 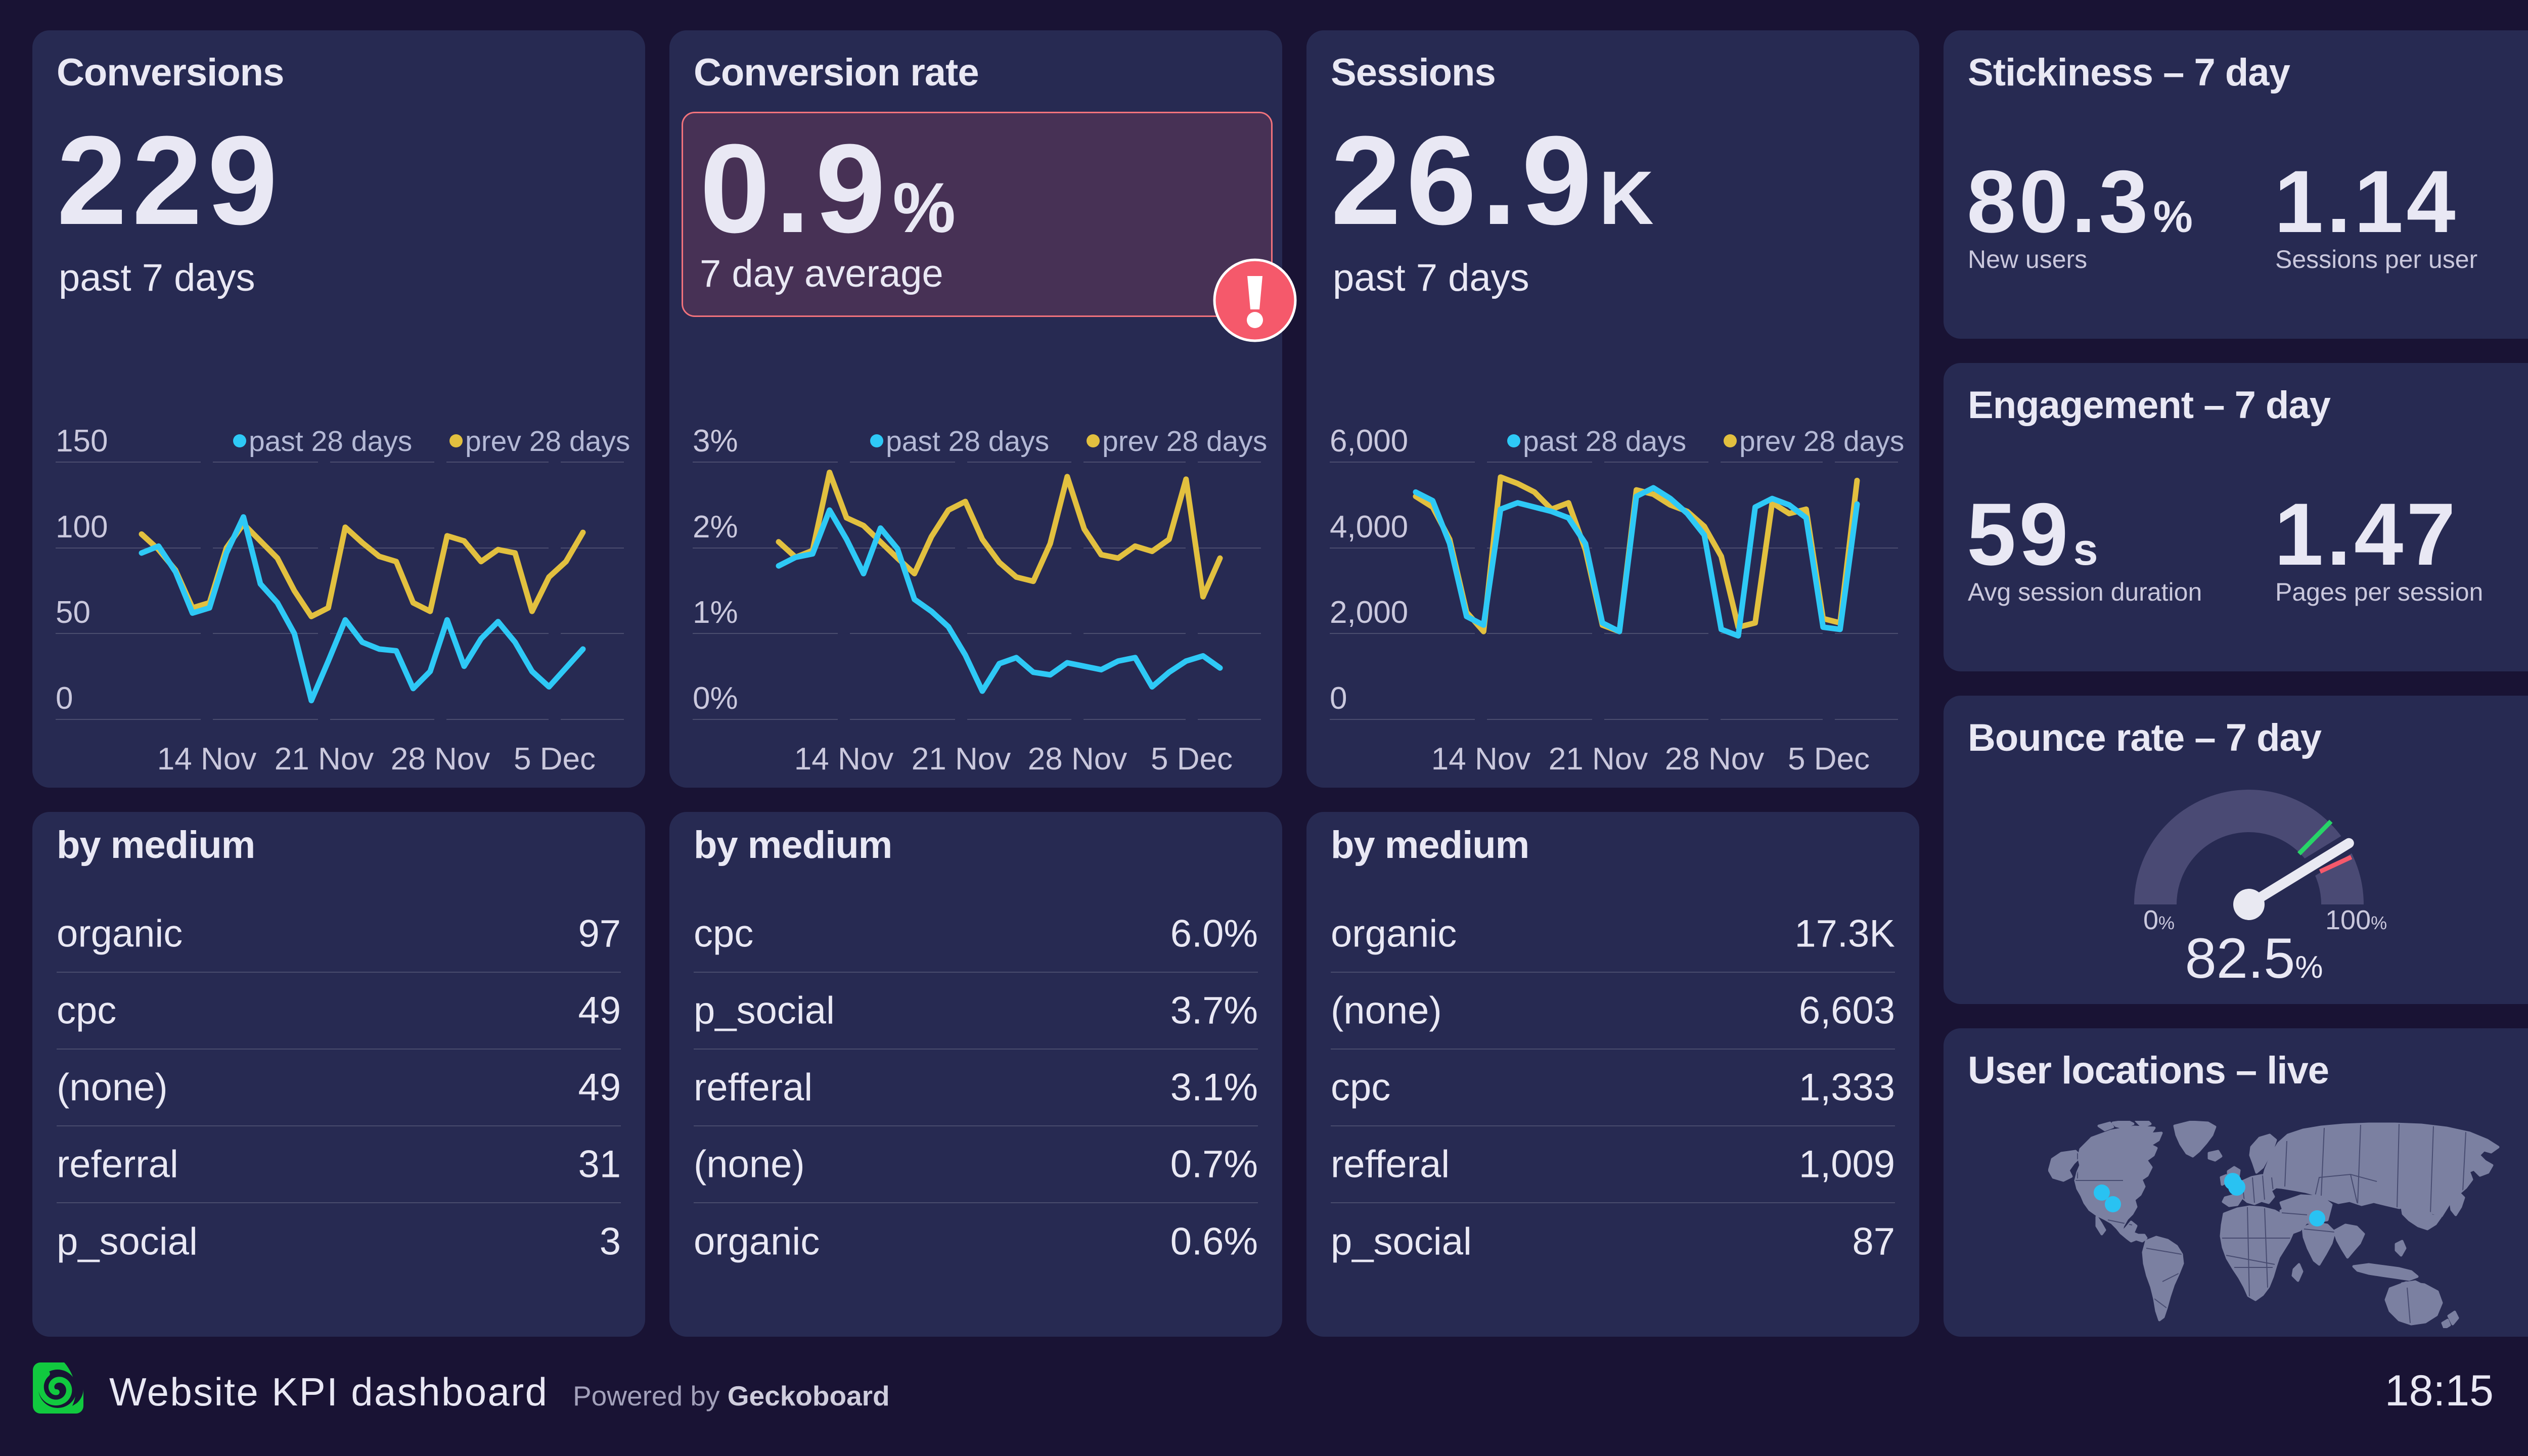 What do you see at coordinates (1369, 527) in the screenshot?
I see `svg-text: 4,000` at bounding box center [1369, 527].